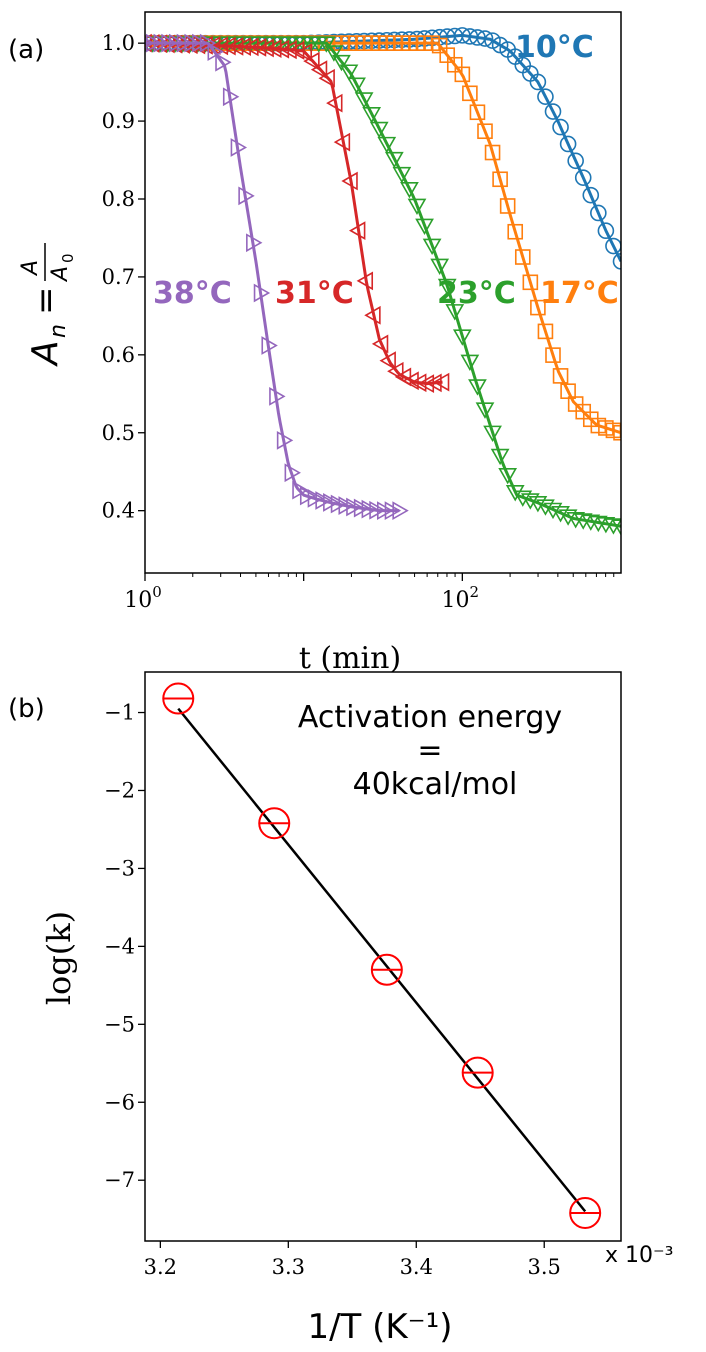 This screenshot has height=1352, width=706. What do you see at coordinates (476, 293) in the screenshot?
I see `series-label-2: 23°C` at bounding box center [476, 293].